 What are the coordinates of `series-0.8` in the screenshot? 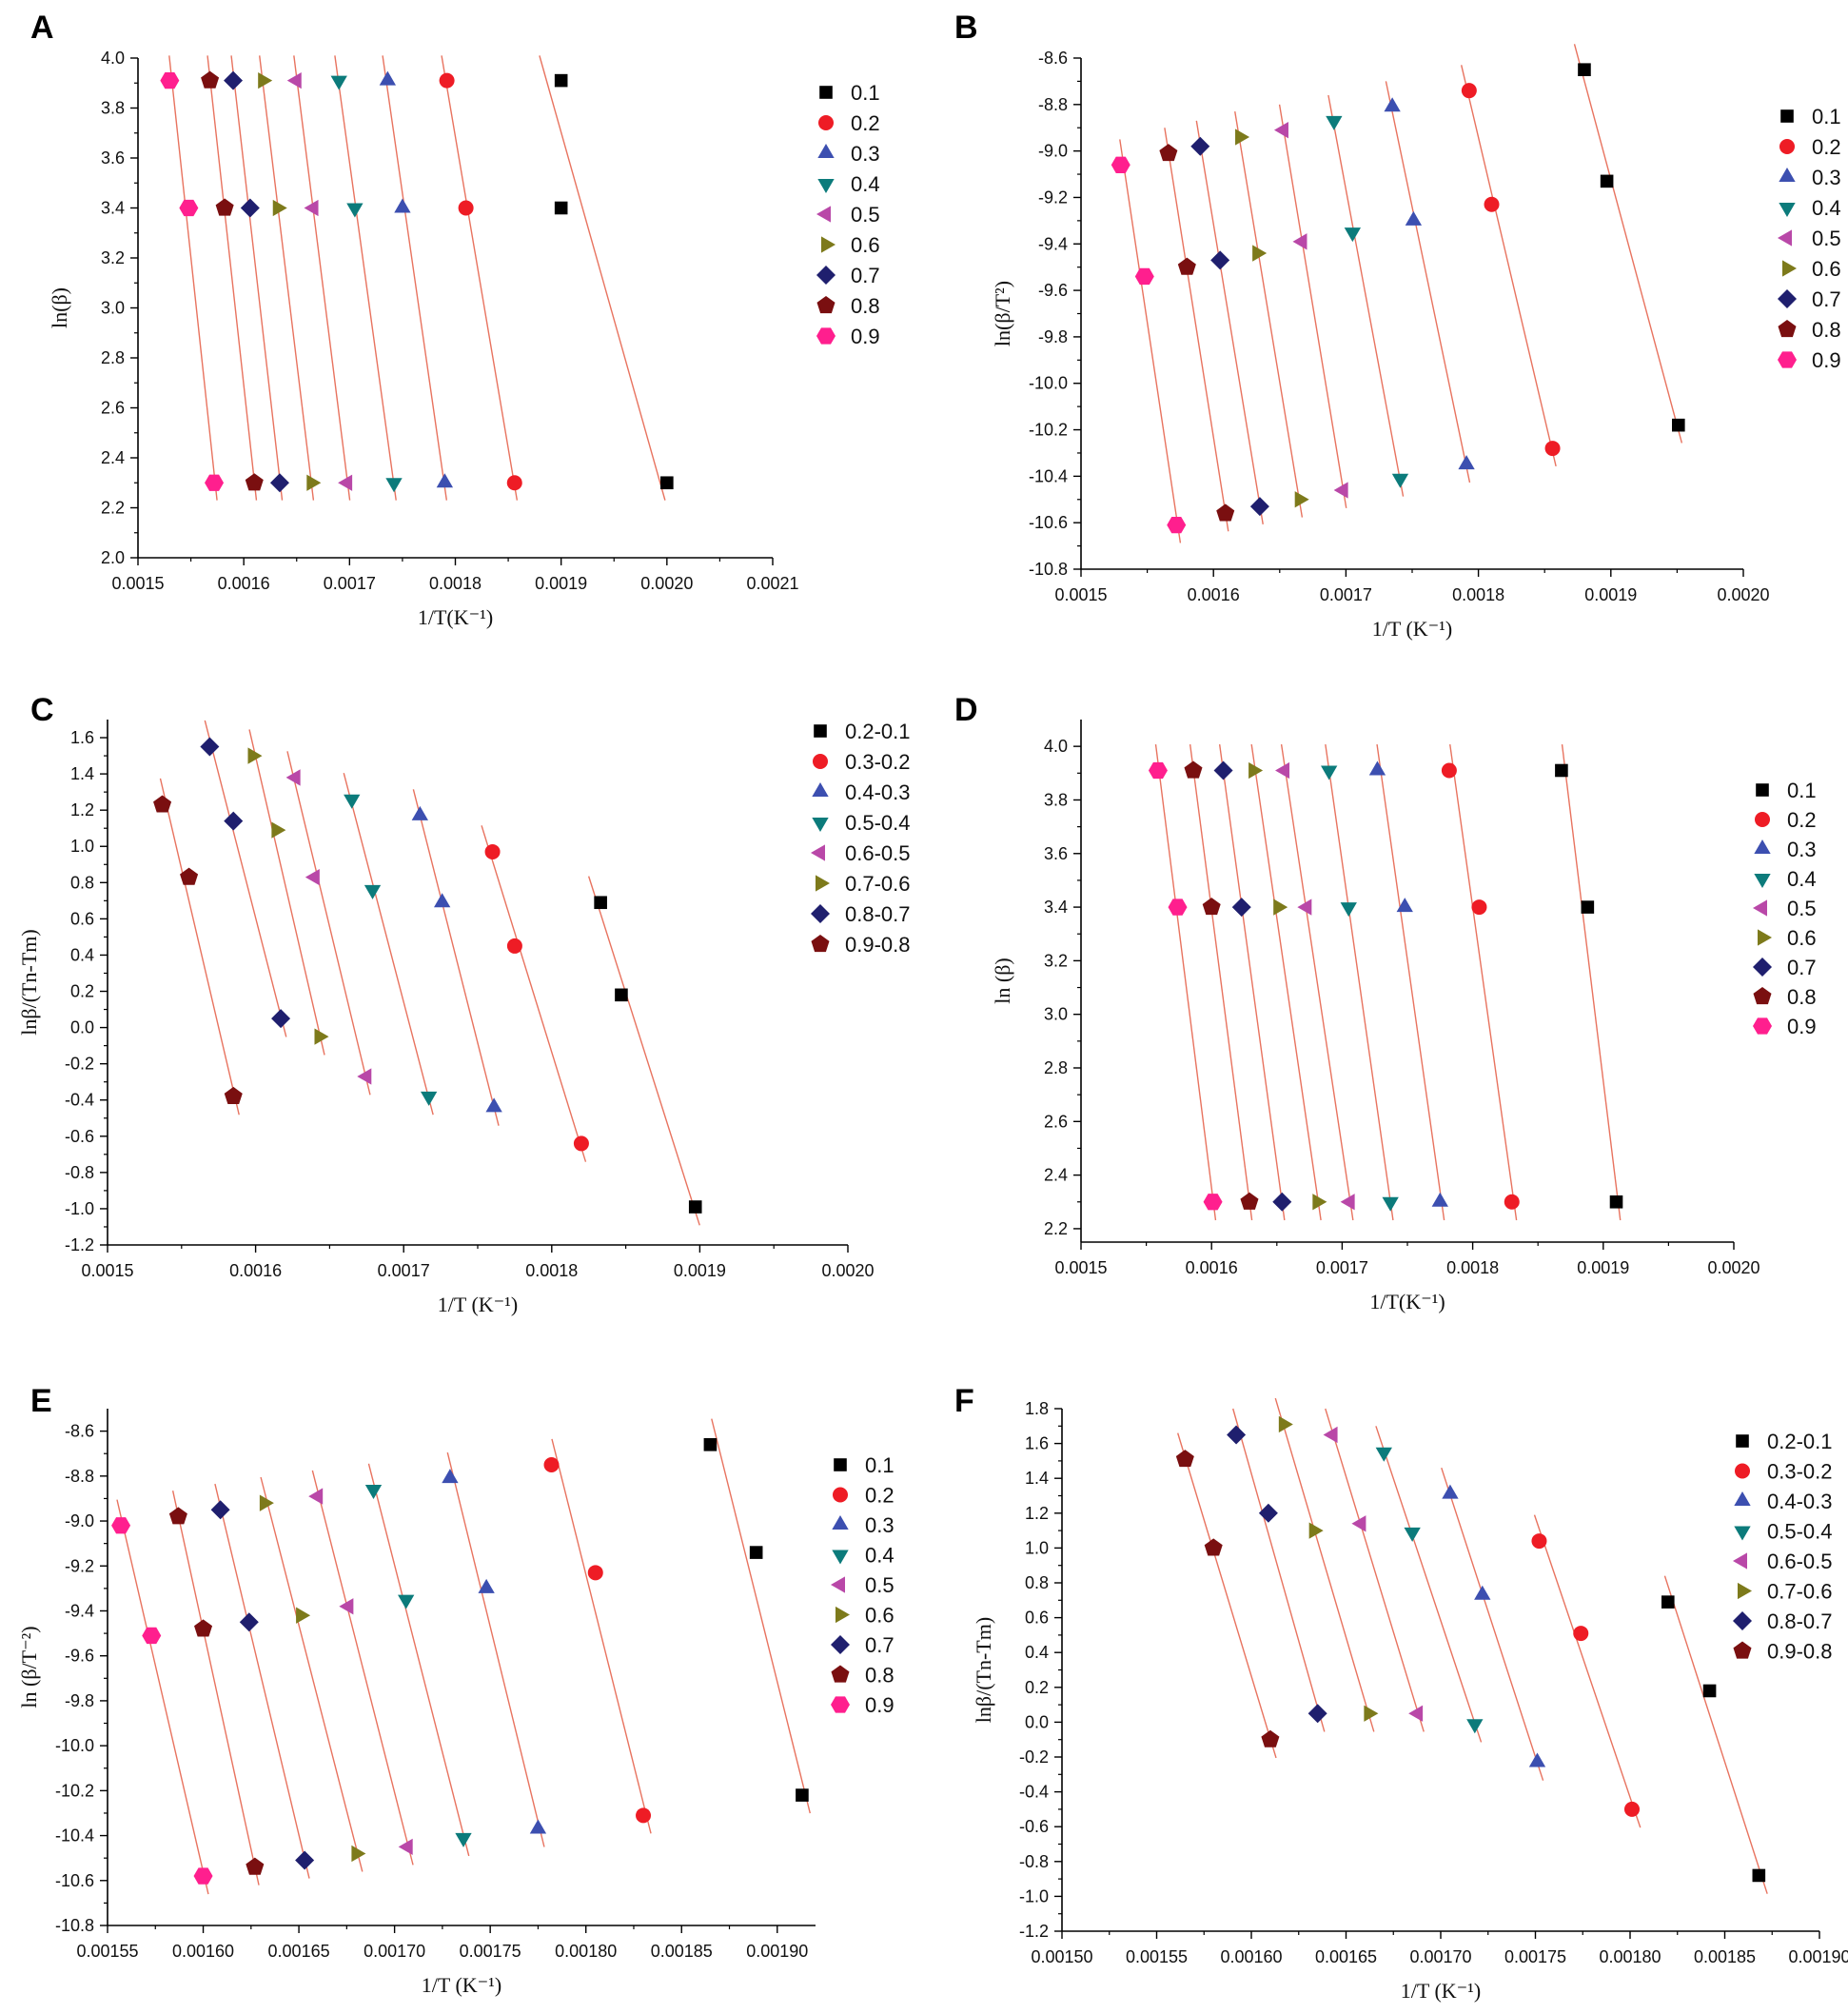 It's located at (1197, 330).